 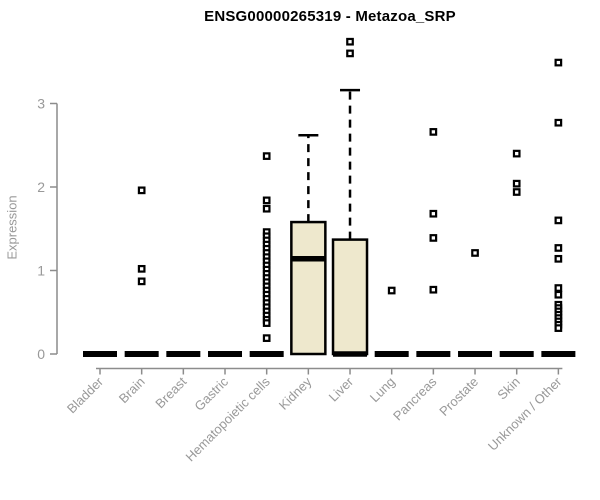 What do you see at coordinates (330, 16) in the screenshot?
I see `chart-title: ENSG00000265319 - Metazoa_SRP` at bounding box center [330, 16].